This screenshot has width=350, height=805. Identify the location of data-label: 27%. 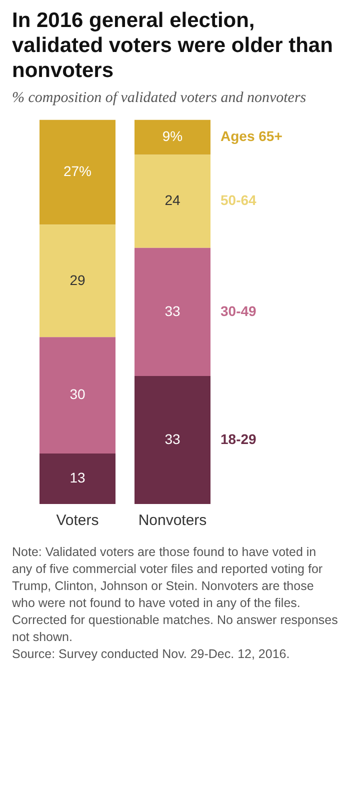
(77, 171).